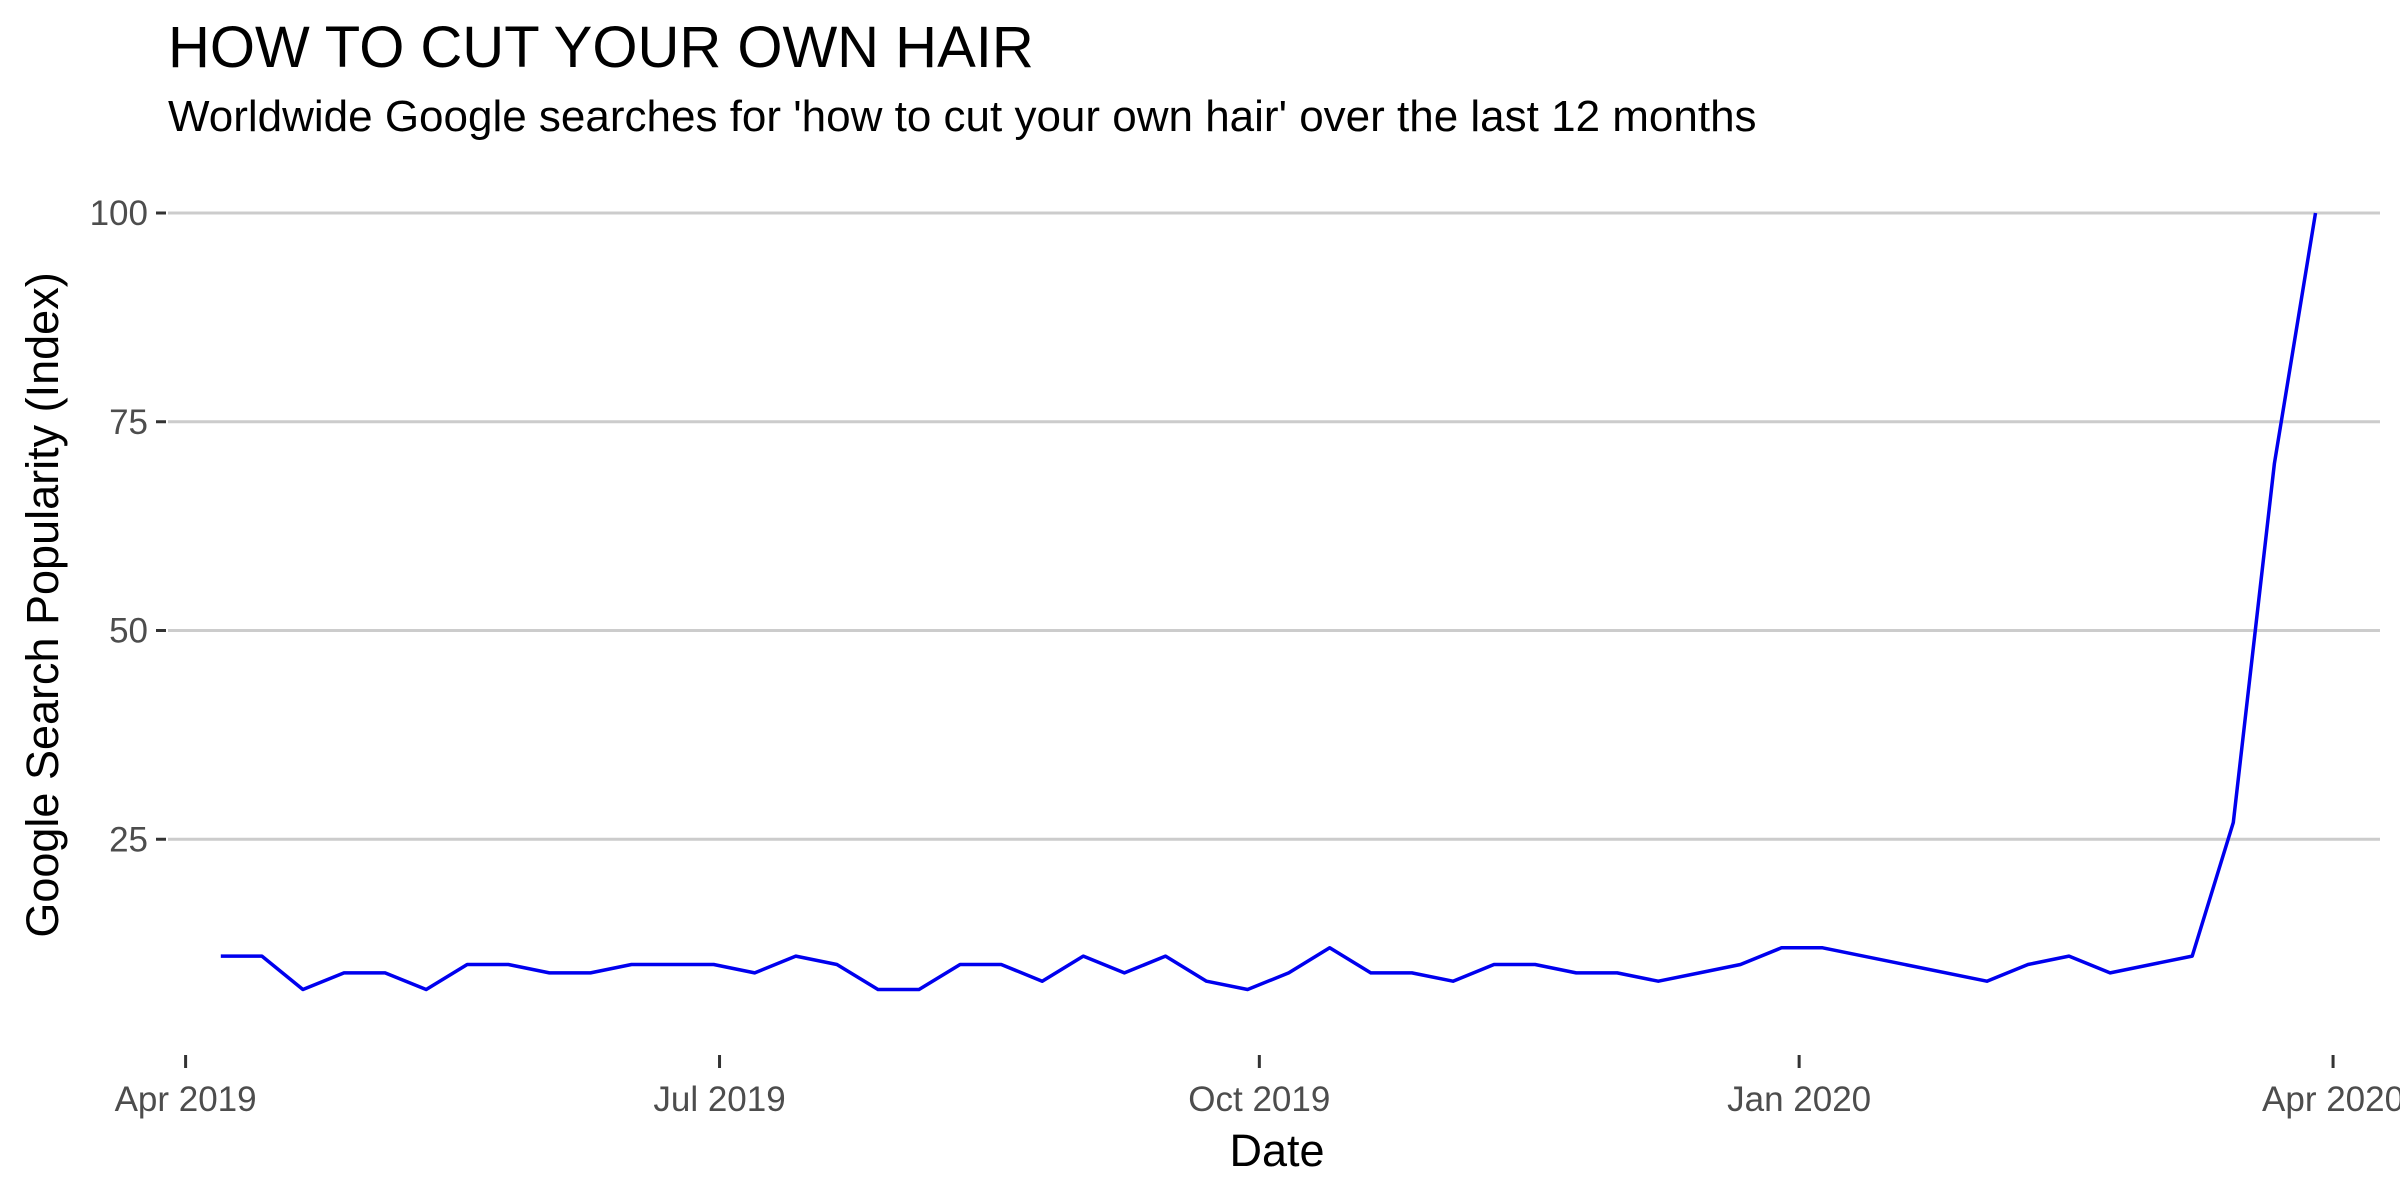 Image resolution: width=2400 pixels, height=1200 pixels. What do you see at coordinates (1799, 1099) in the screenshot?
I see `x-tick-label-3: Jan 2020` at bounding box center [1799, 1099].